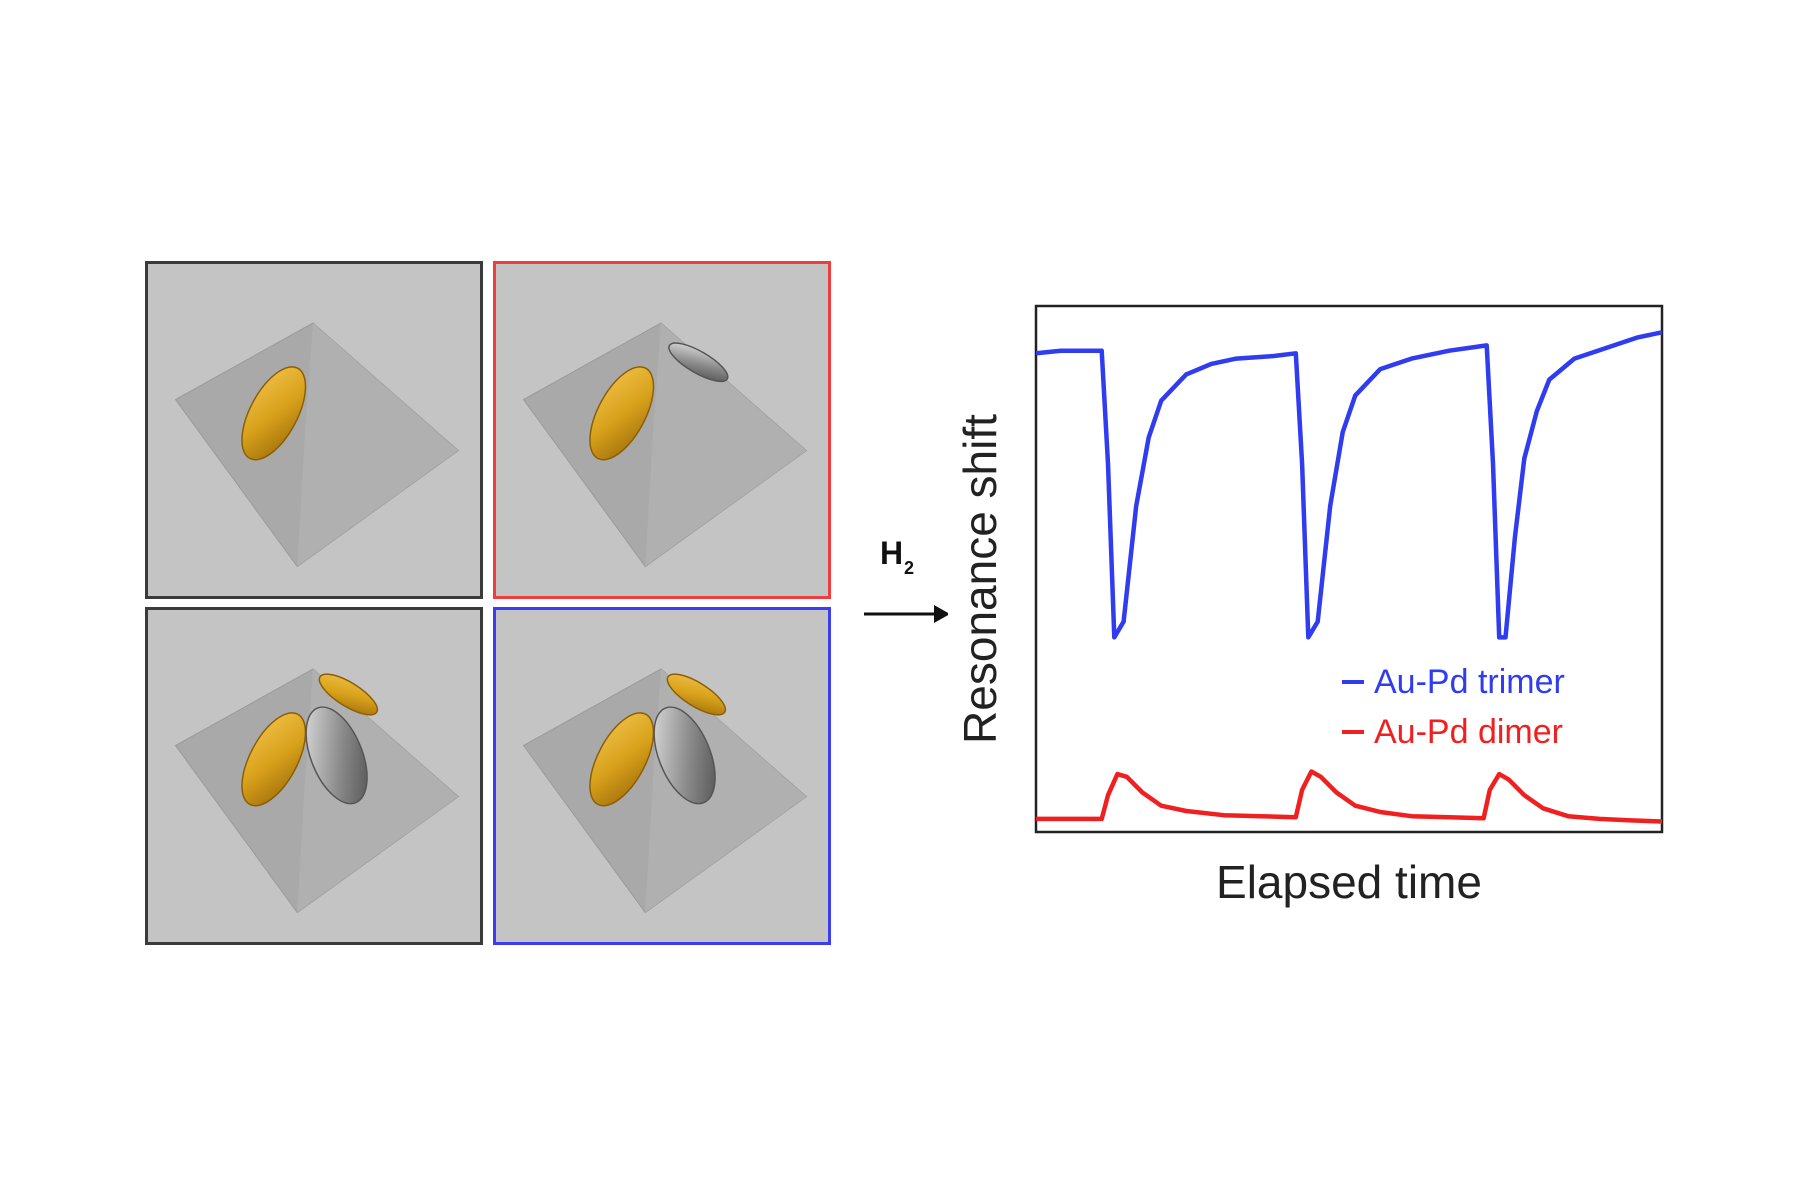  What do you see at coordinates (1469, 682) in the screenshot?
I see `legend-label: Au-Pd trimer` at bounding box center [1469, 682].